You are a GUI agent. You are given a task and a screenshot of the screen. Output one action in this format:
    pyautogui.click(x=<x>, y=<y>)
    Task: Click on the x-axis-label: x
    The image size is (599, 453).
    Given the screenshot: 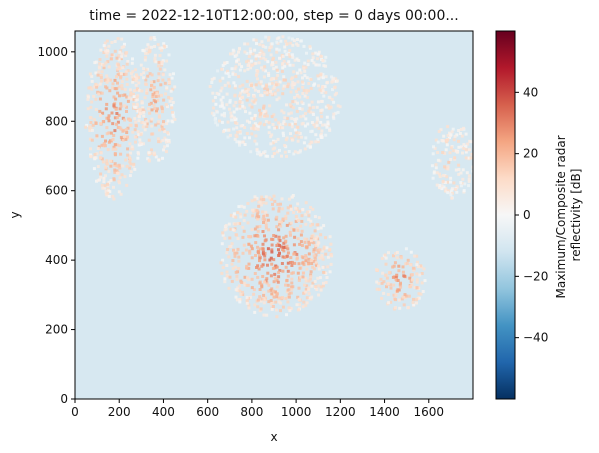 What is the action you would take?
    pyautogui.click(x=273, y=437)
    